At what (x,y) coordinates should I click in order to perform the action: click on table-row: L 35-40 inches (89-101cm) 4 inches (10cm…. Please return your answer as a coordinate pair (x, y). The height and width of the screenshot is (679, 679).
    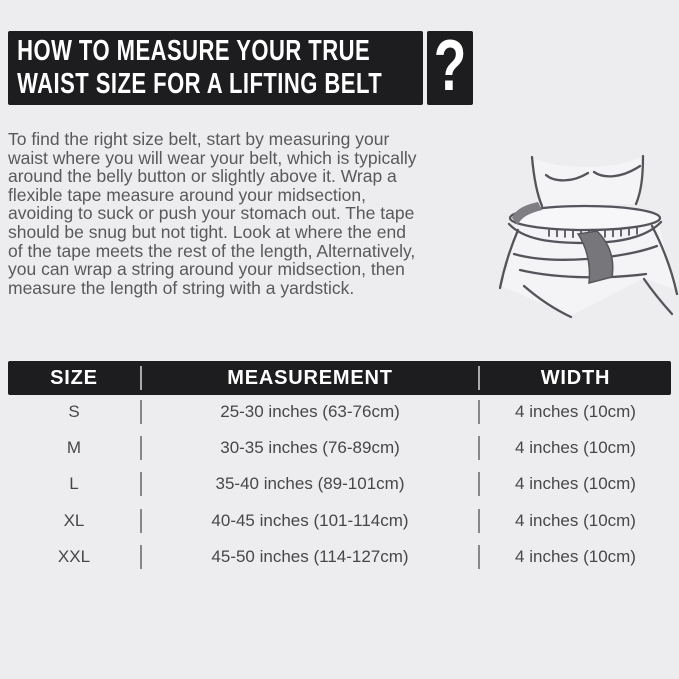
    Looking at the image, I should click on (339, 484).